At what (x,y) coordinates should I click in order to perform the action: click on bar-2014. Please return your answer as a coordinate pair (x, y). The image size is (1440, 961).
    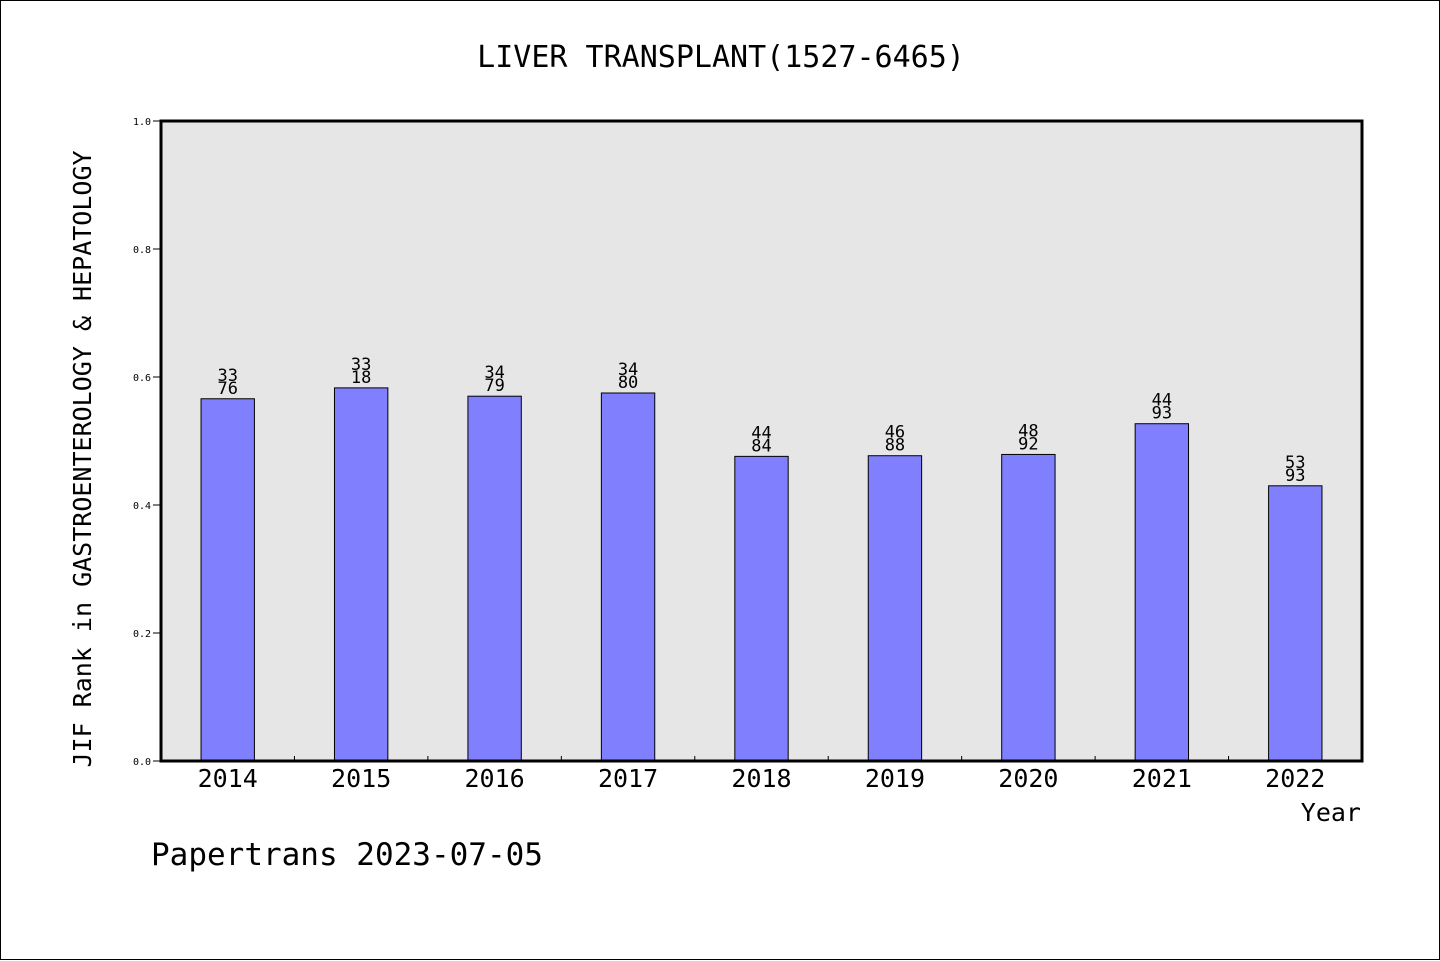
    Looking at the image, I should click on (227, 580).